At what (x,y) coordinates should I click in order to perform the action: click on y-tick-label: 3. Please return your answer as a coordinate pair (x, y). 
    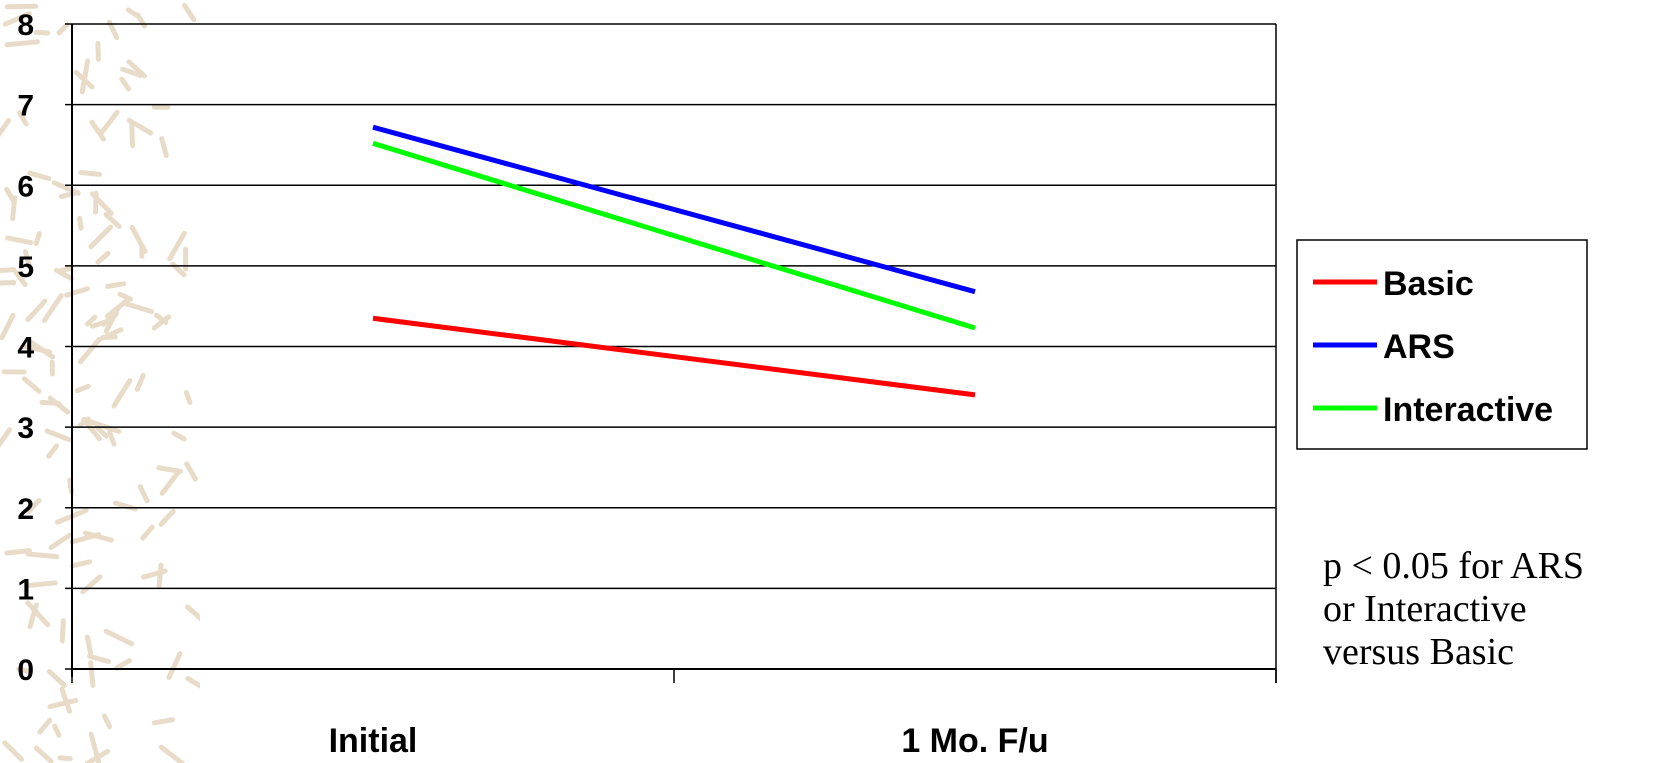
    Looking at the image, I should click on (25, 428).